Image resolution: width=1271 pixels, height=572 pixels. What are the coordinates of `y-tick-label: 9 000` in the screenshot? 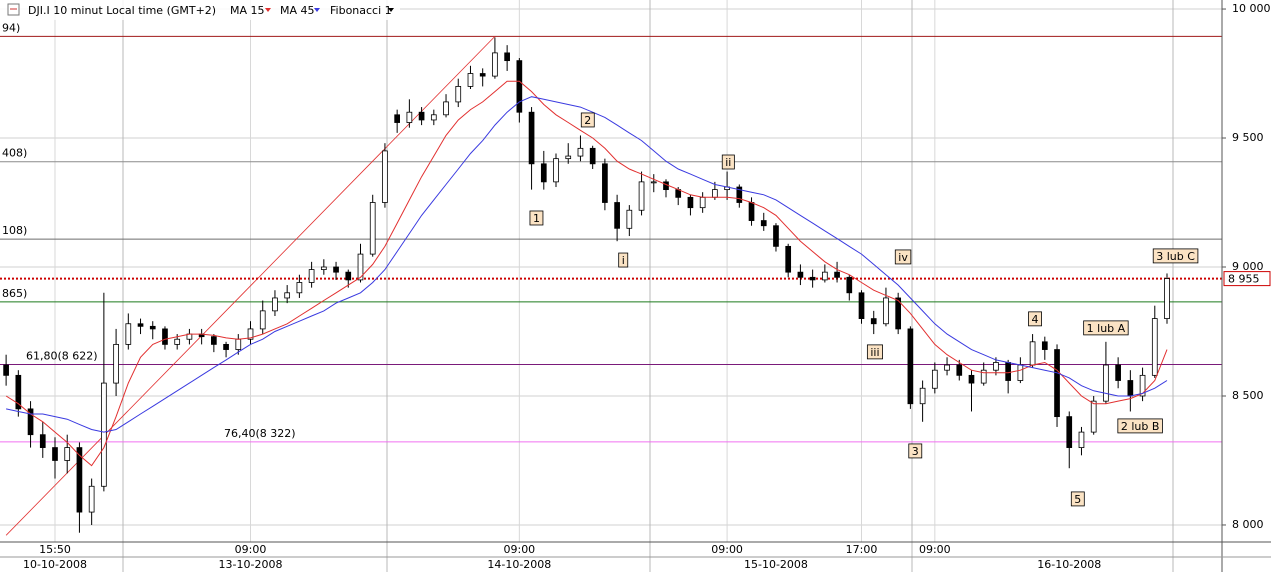 It's located at (1248, 266).